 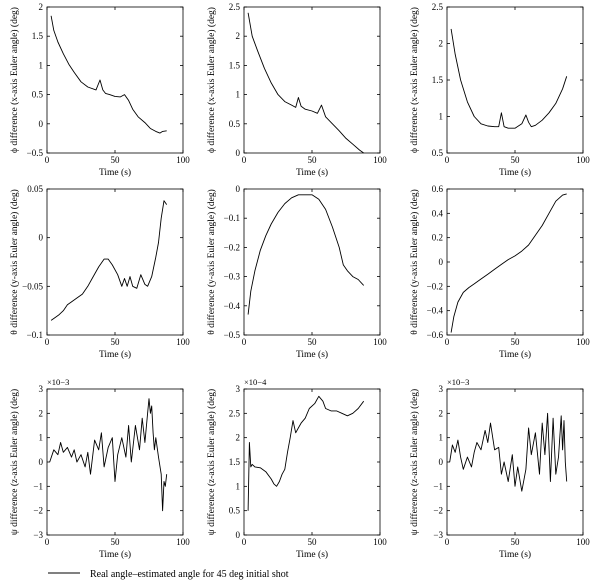 I want to click on y-tick-label: −0.5, so click(x=35, y=153).